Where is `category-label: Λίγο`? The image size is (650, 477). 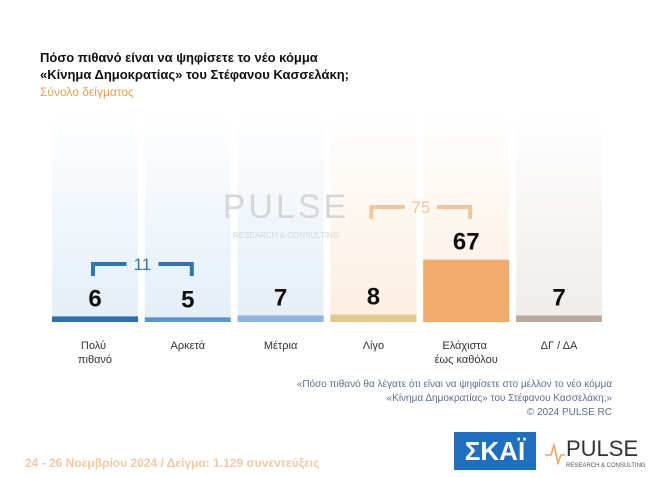
category-label: Λίγο is located at coordinates (373, 346).